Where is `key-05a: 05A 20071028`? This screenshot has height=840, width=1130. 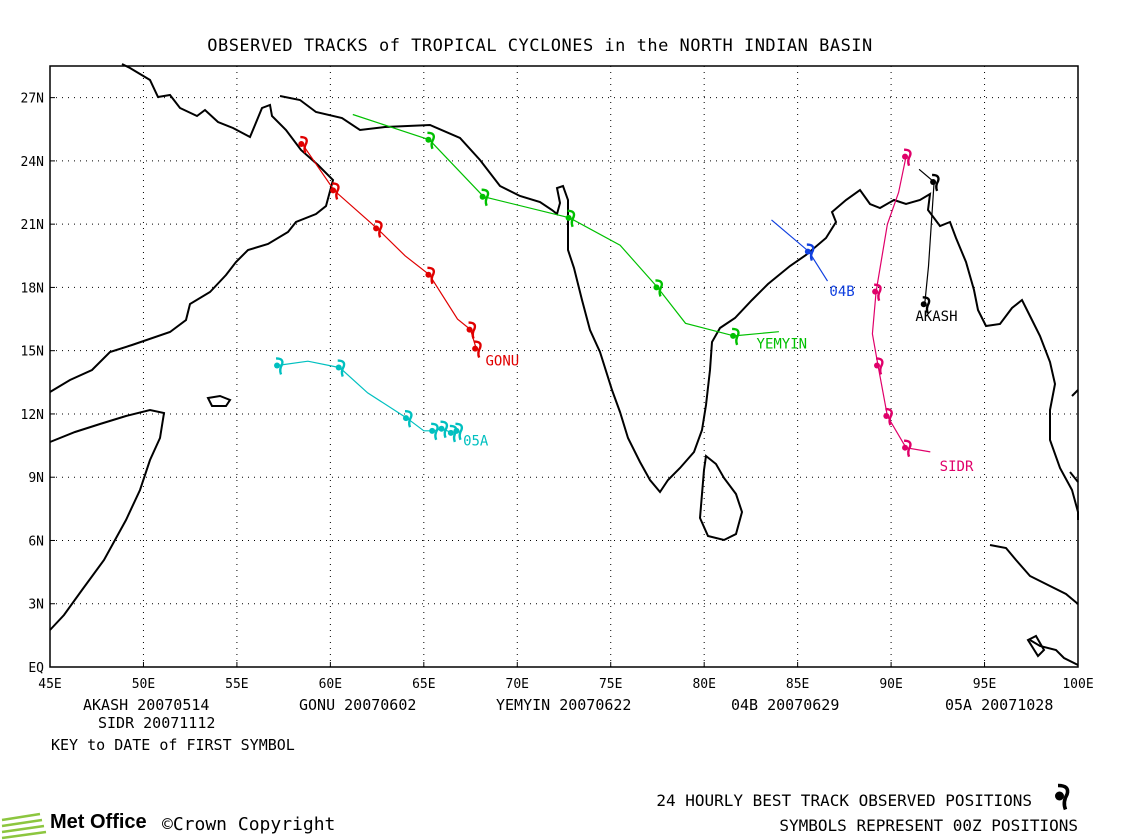
key-05a: 05A 20071028 is located at coordinates (999, 705).